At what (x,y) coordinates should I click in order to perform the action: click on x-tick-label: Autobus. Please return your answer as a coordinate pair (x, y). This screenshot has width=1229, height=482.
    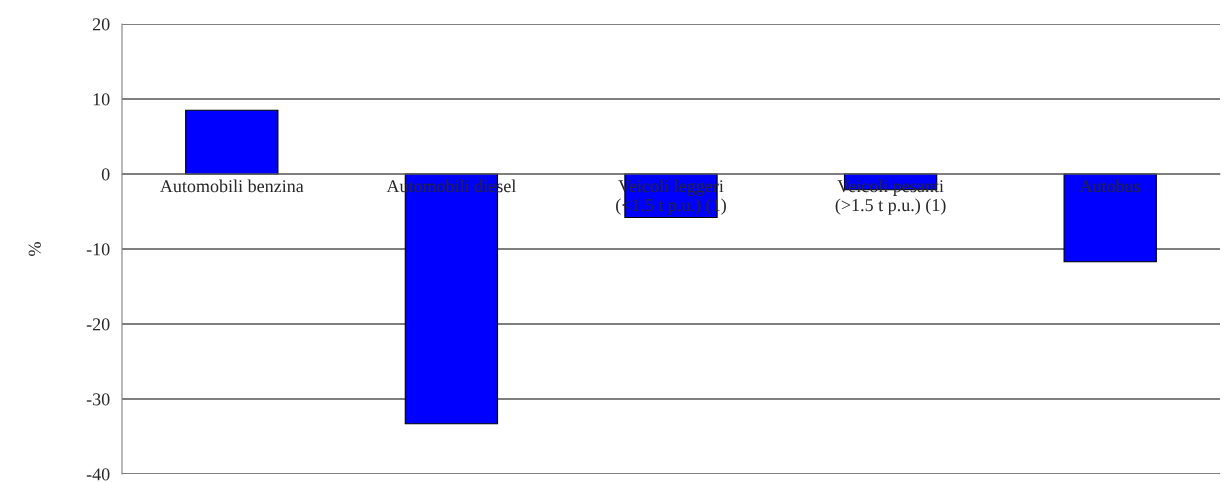
    Looking at the image, I should click on (1110, 186).